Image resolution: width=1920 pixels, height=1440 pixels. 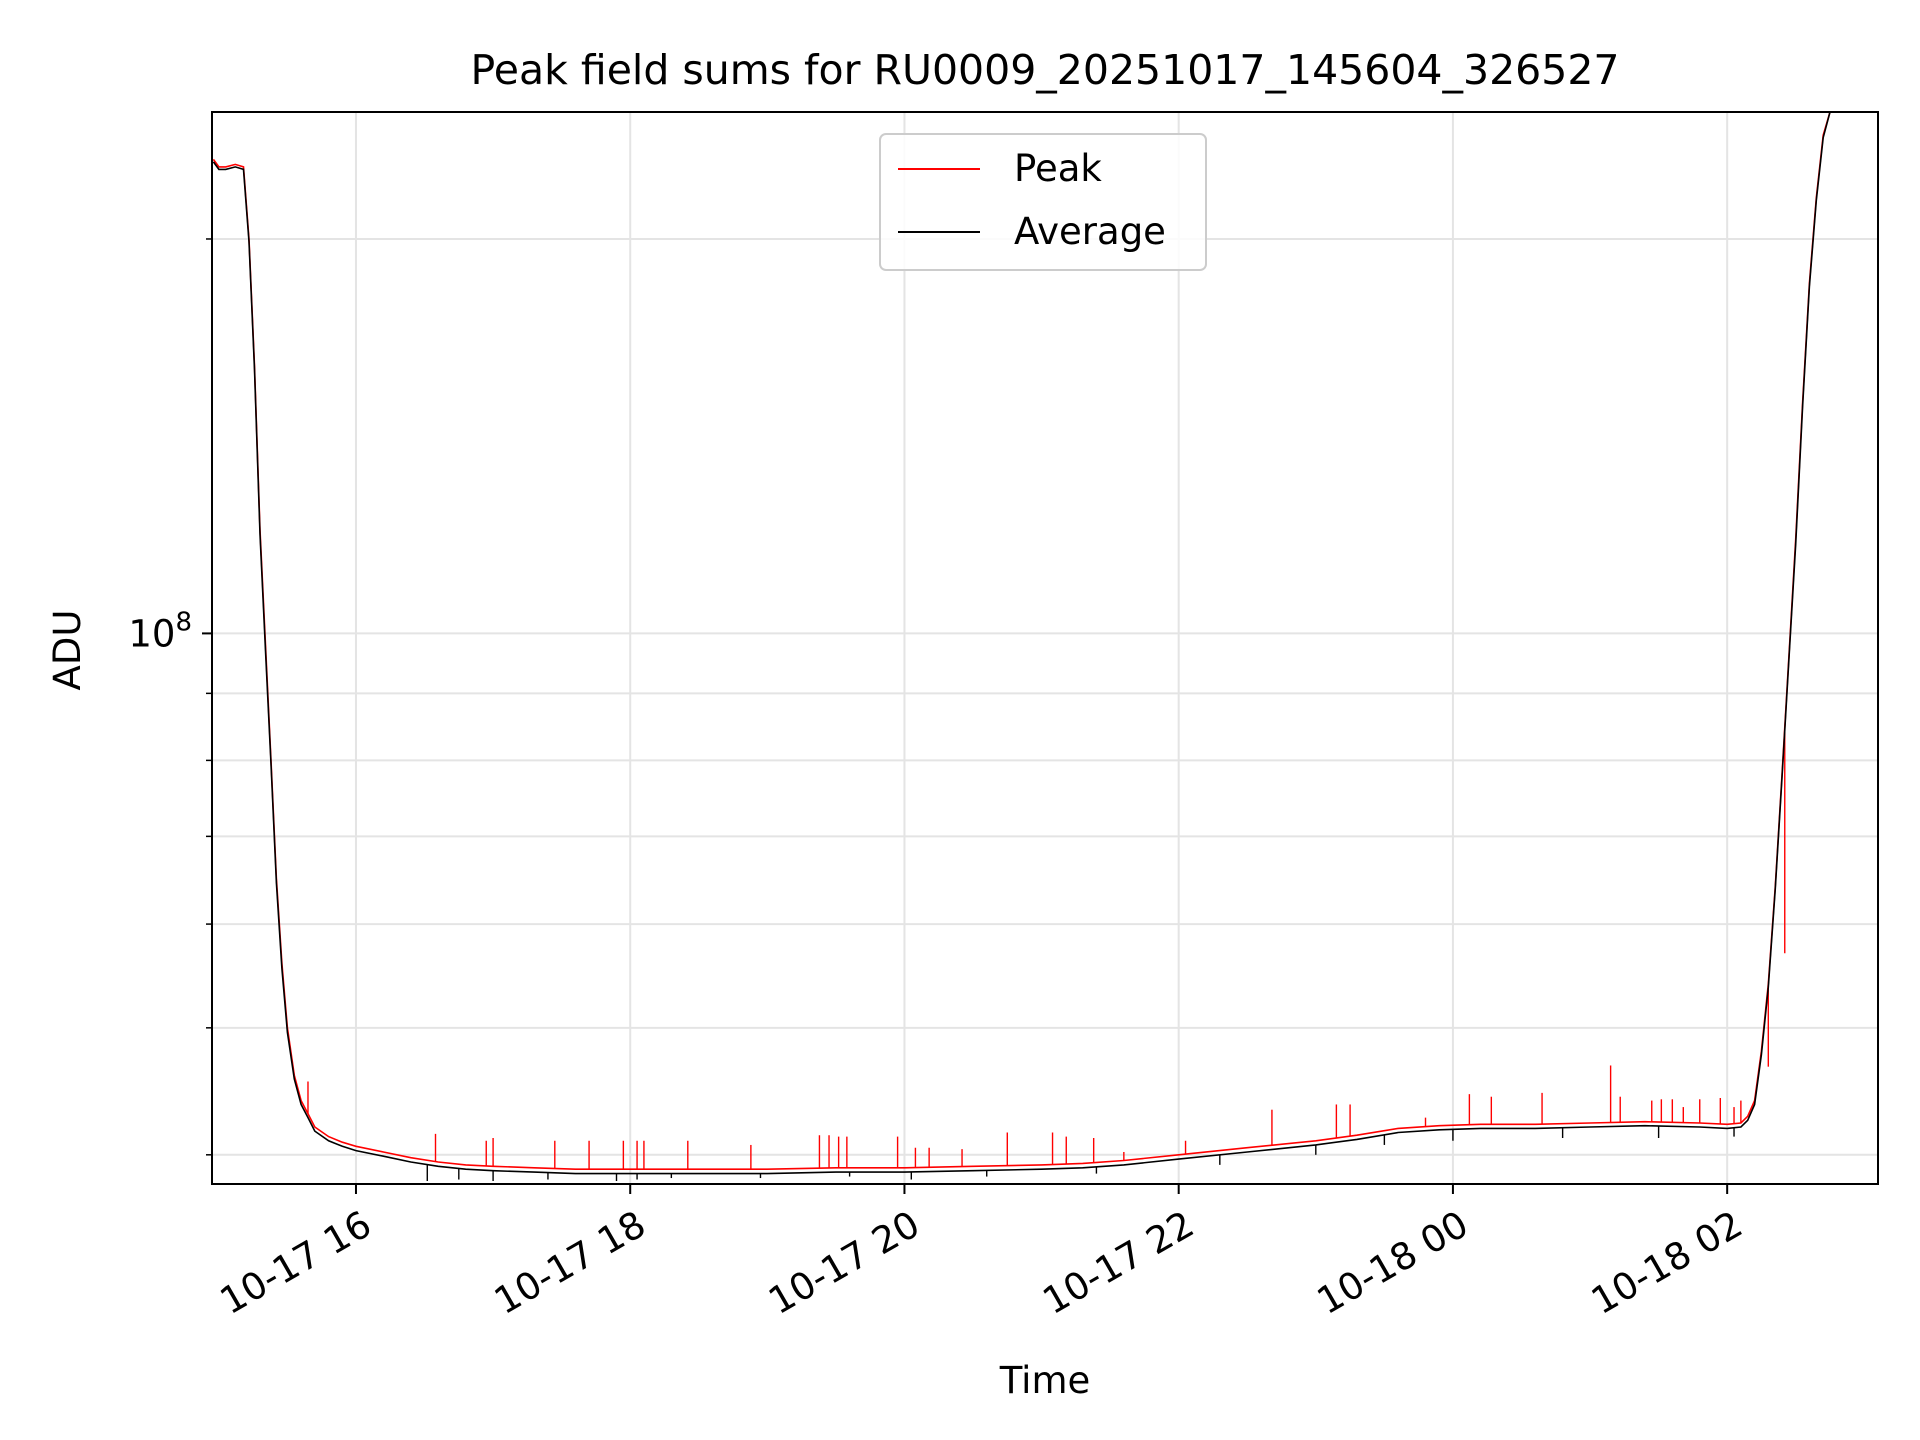 I want to click on y-tick-label-exponent: 8, so click(x=183, y=622).